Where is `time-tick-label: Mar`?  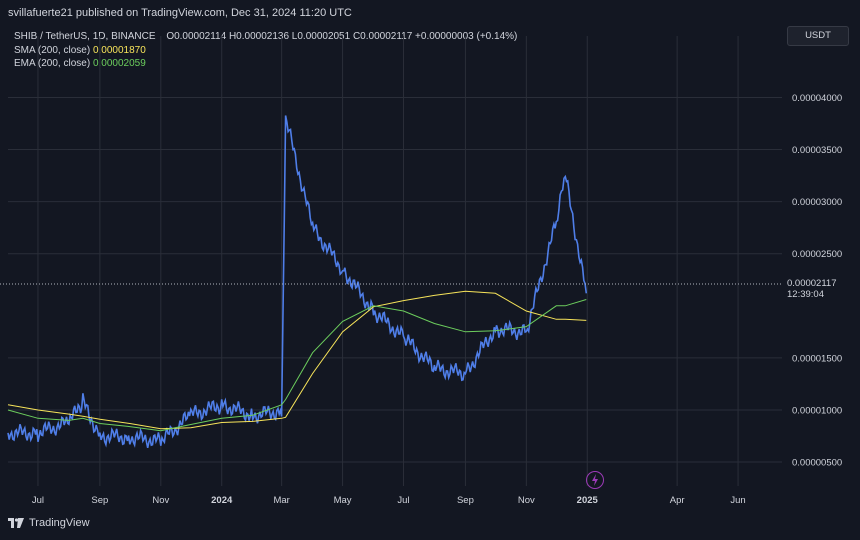 time-tick-label: Mar is located at coordinates (281, 500).